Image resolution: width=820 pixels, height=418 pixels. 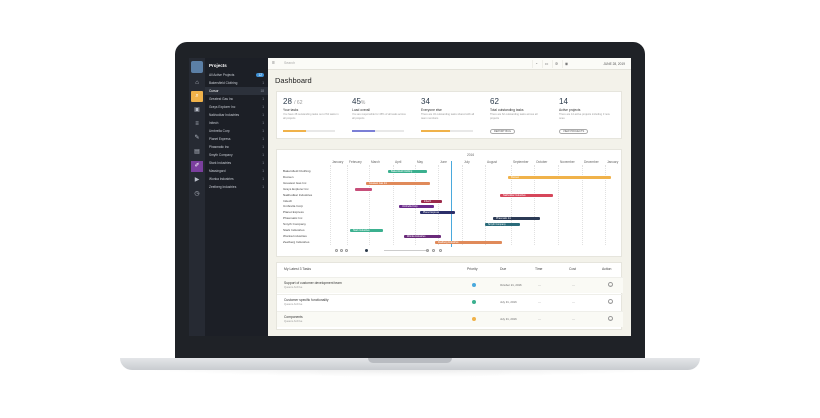 I want to click on edit-icon: ✐, so click(x=197, y=166).